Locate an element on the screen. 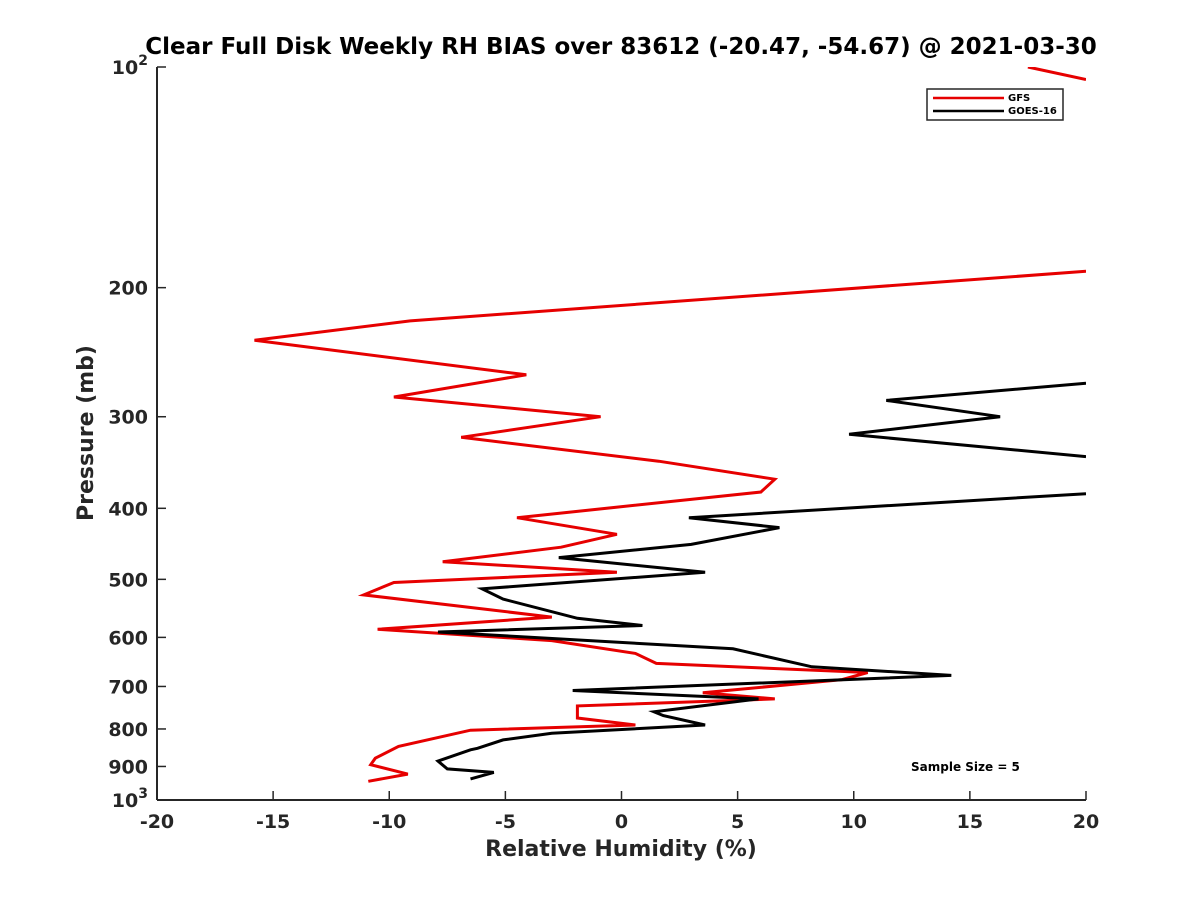 This screenshot has height=900, width=1200. legend-label-goes16: GOES-16 is located at coordinates (1032, 111).